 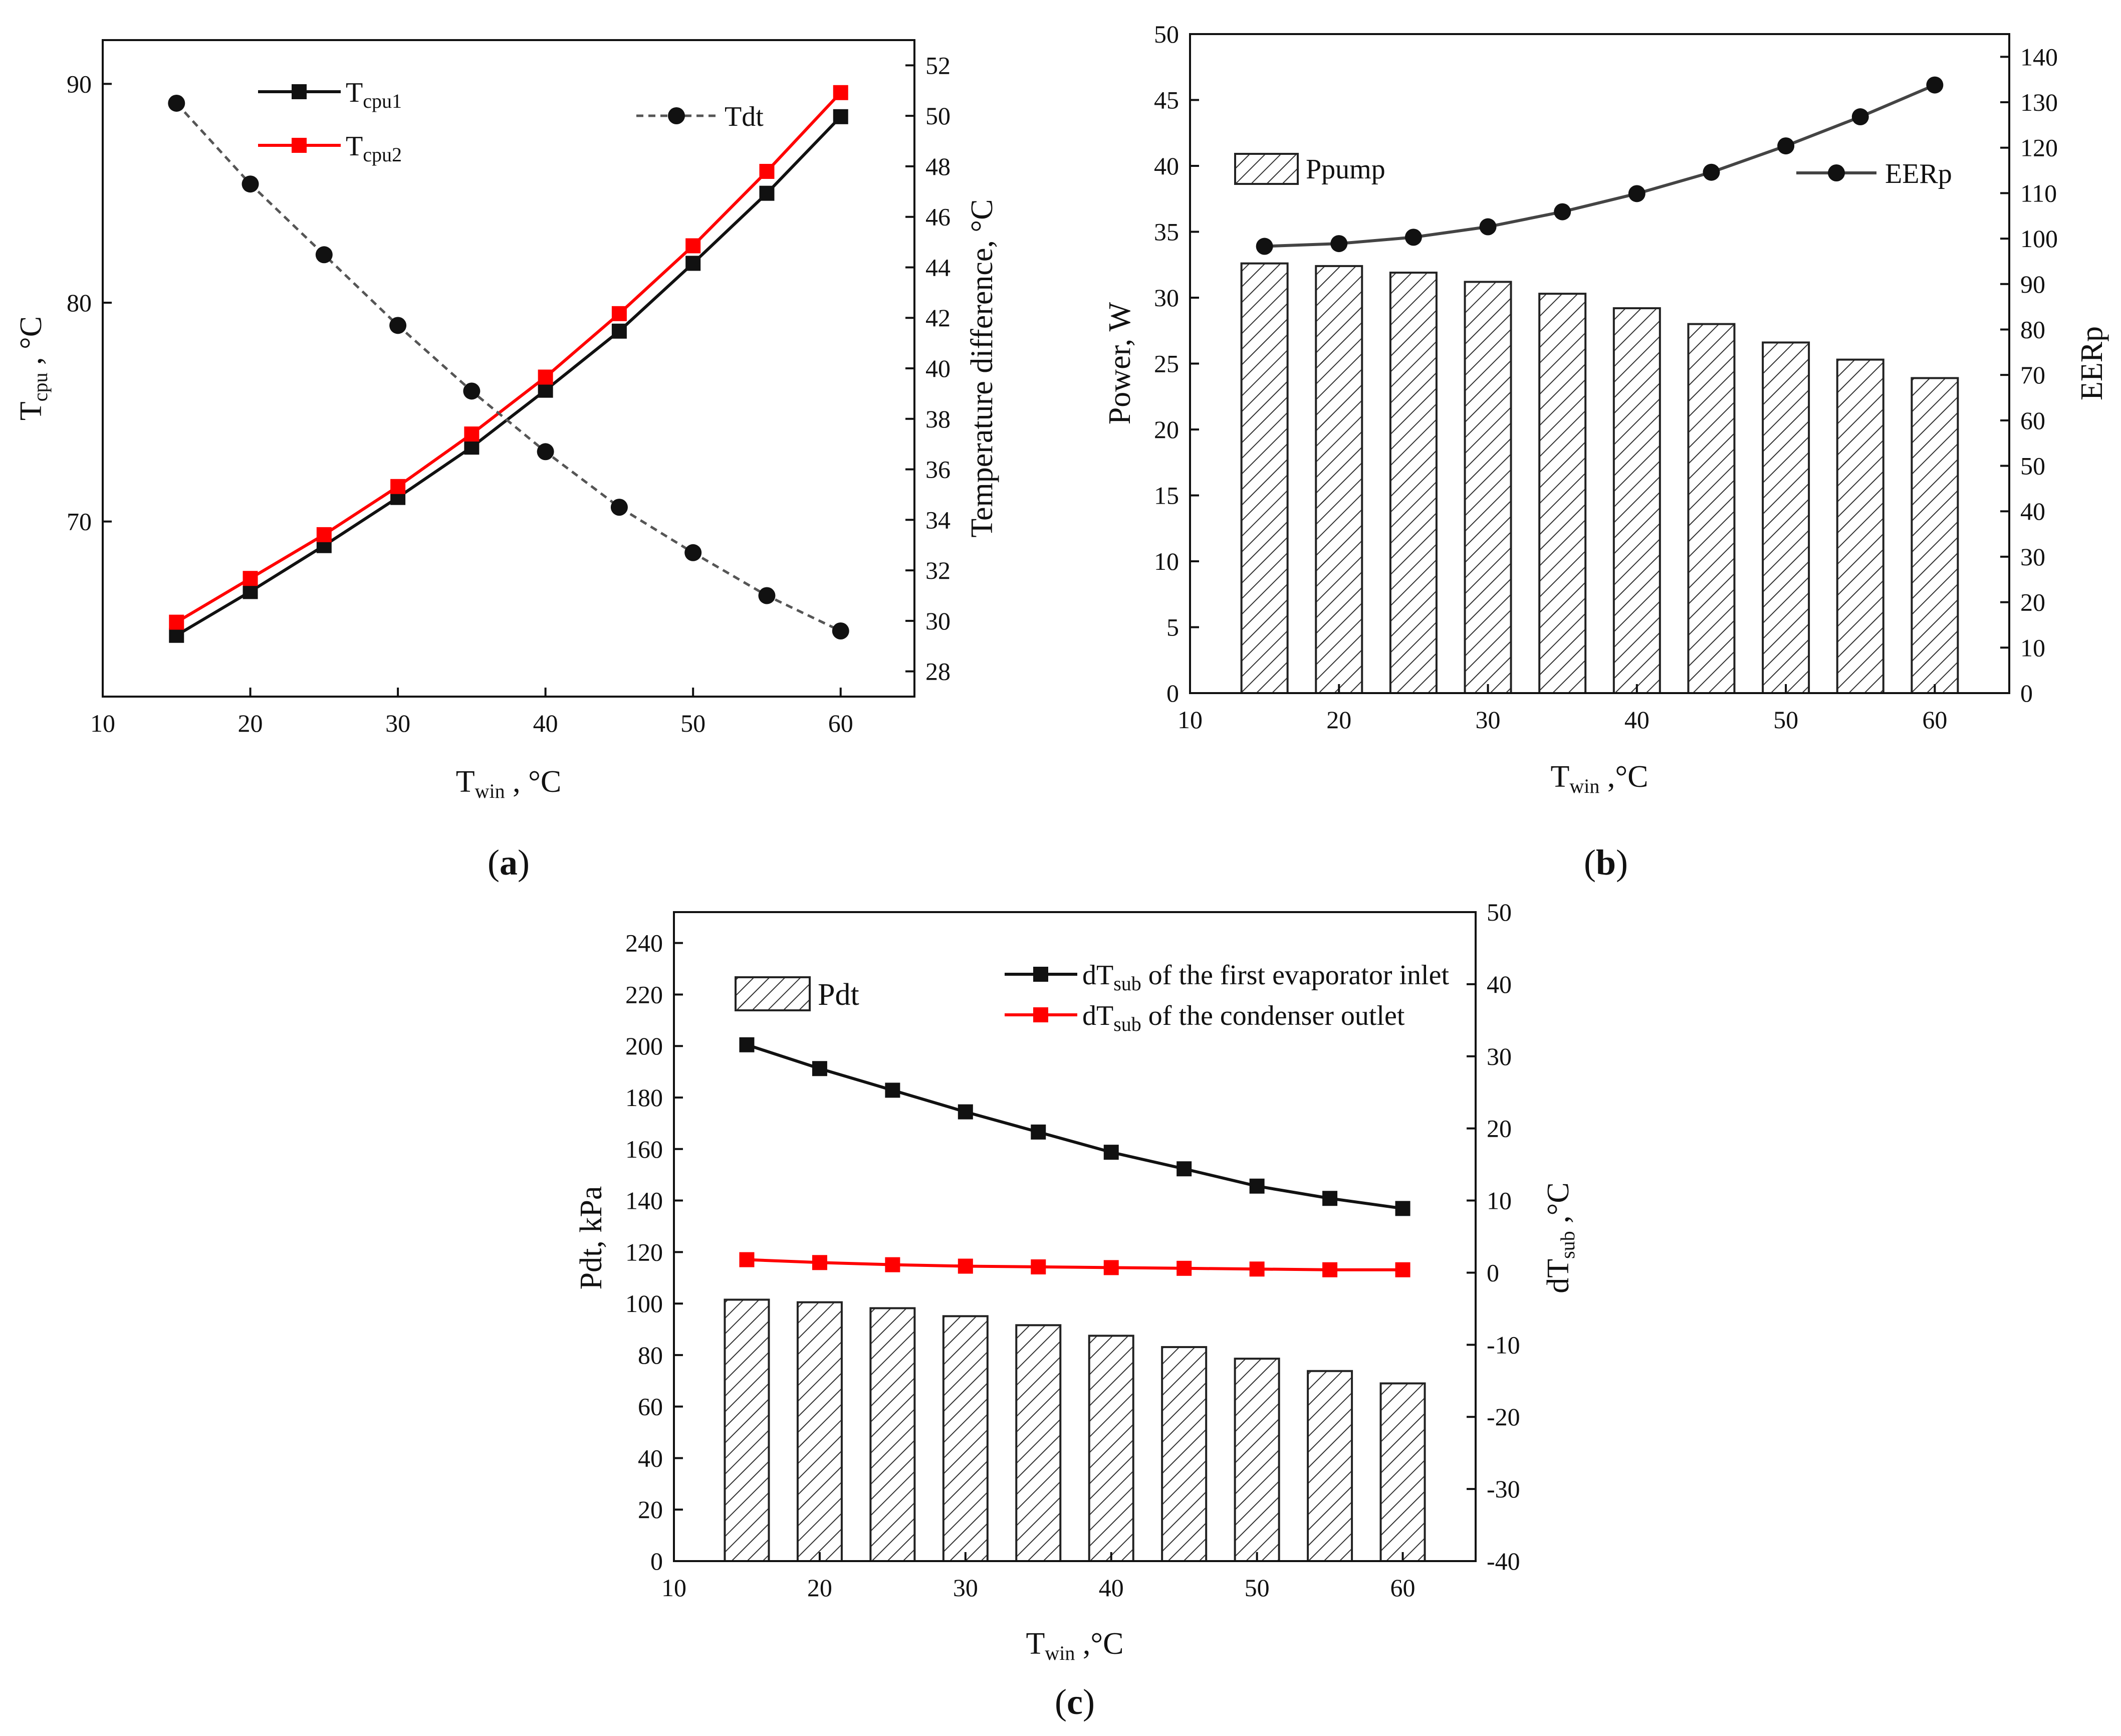 What do you see at coordinates (1120, 363) in the screenshot?
I see `panel-b-ylabel-left: Power, W` at bounding box center [1120, 363].